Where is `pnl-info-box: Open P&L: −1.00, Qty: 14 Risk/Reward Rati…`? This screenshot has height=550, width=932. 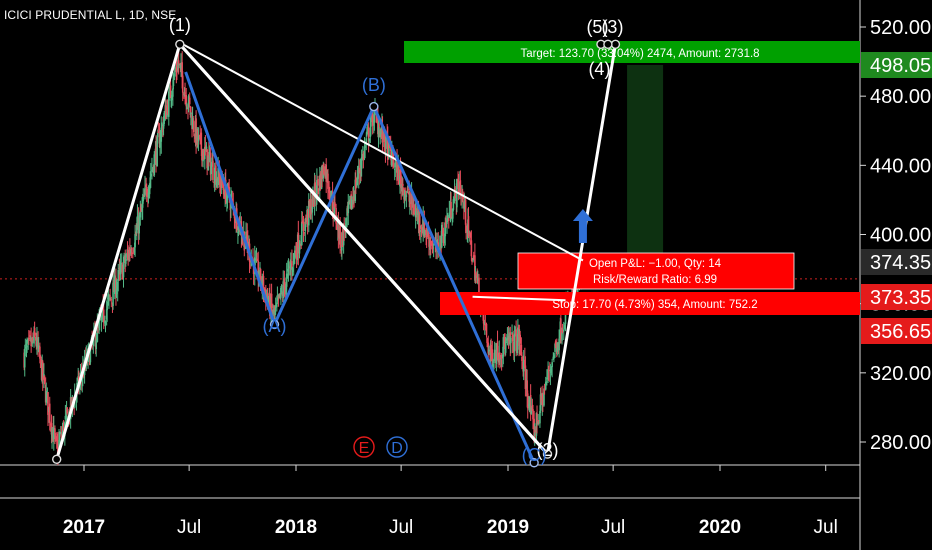
pnl-info-box: Open P&L: −1.00, Qty: 14 Risk/Reward Rati… is located at coordinates (656, 271).